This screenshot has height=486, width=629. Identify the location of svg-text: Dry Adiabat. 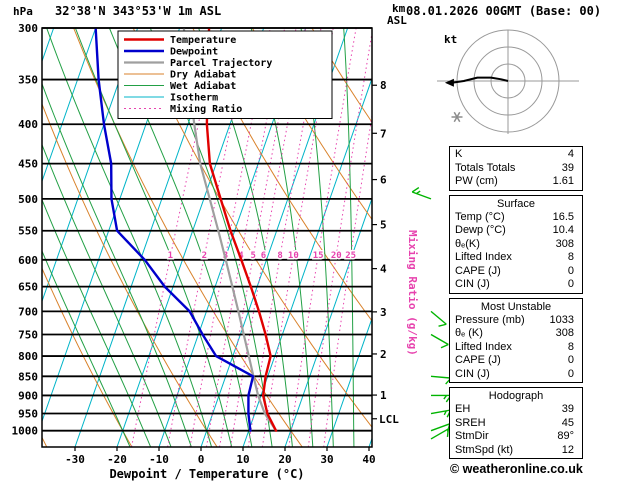
(203, 75).